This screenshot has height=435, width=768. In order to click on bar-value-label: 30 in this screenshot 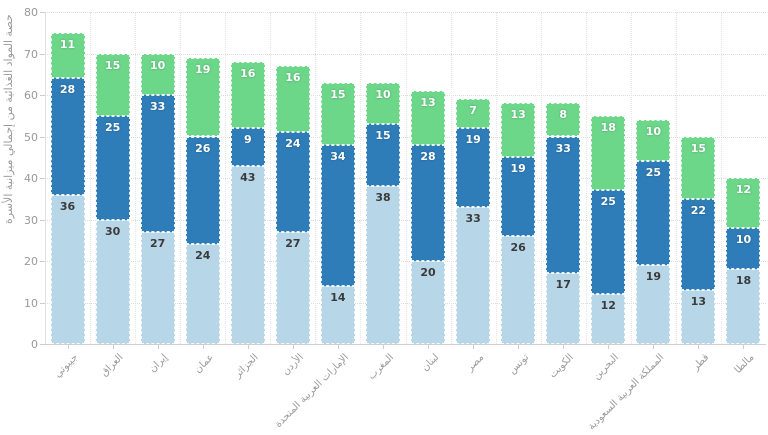, I will do `click(112, 231)`.